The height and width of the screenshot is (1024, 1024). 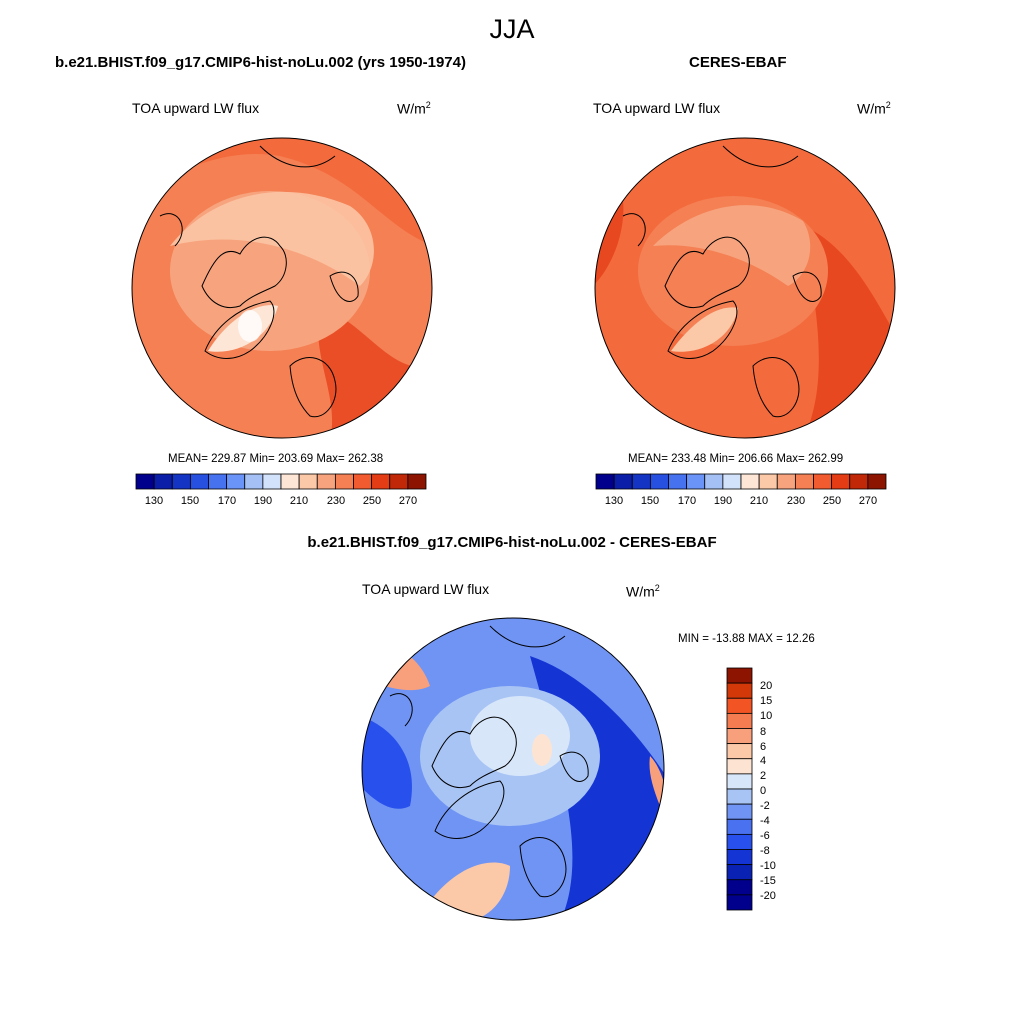 I want to click on colorbar-model: 130 150 170 190 210 230 250 270, so click(x=281, y=490).